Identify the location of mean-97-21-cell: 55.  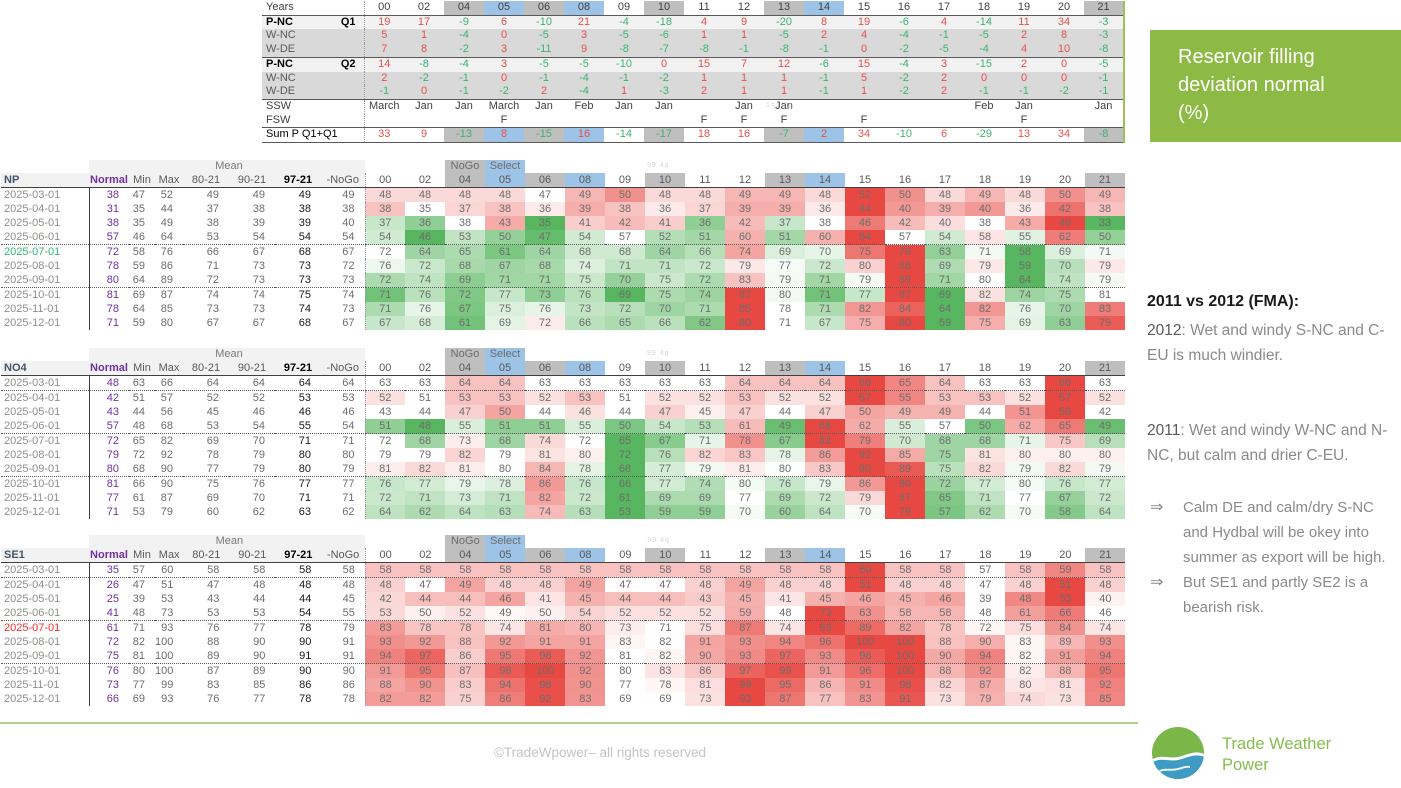
(298, 426).